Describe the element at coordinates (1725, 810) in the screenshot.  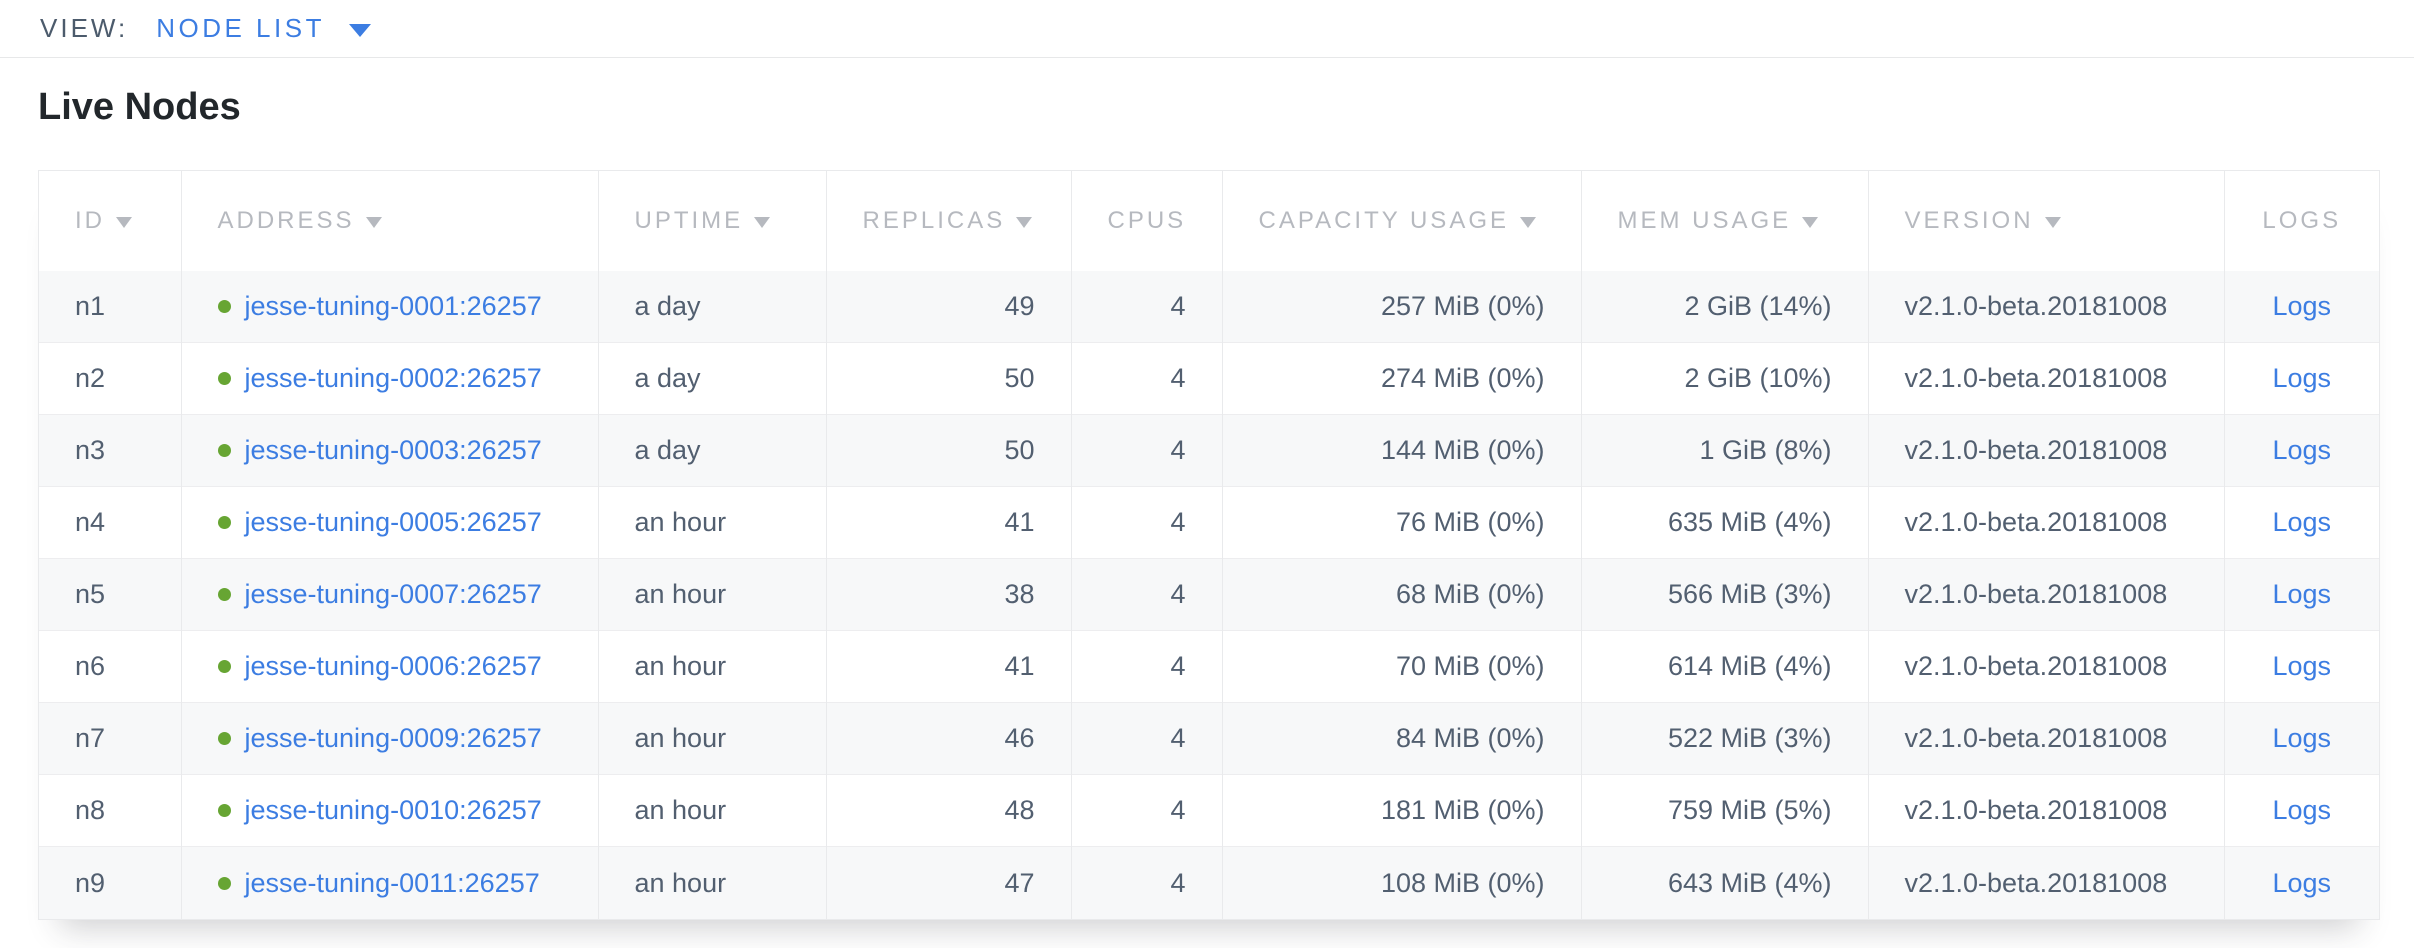
I see `node-mem-cell: 759 MiB (5%)` at that location.